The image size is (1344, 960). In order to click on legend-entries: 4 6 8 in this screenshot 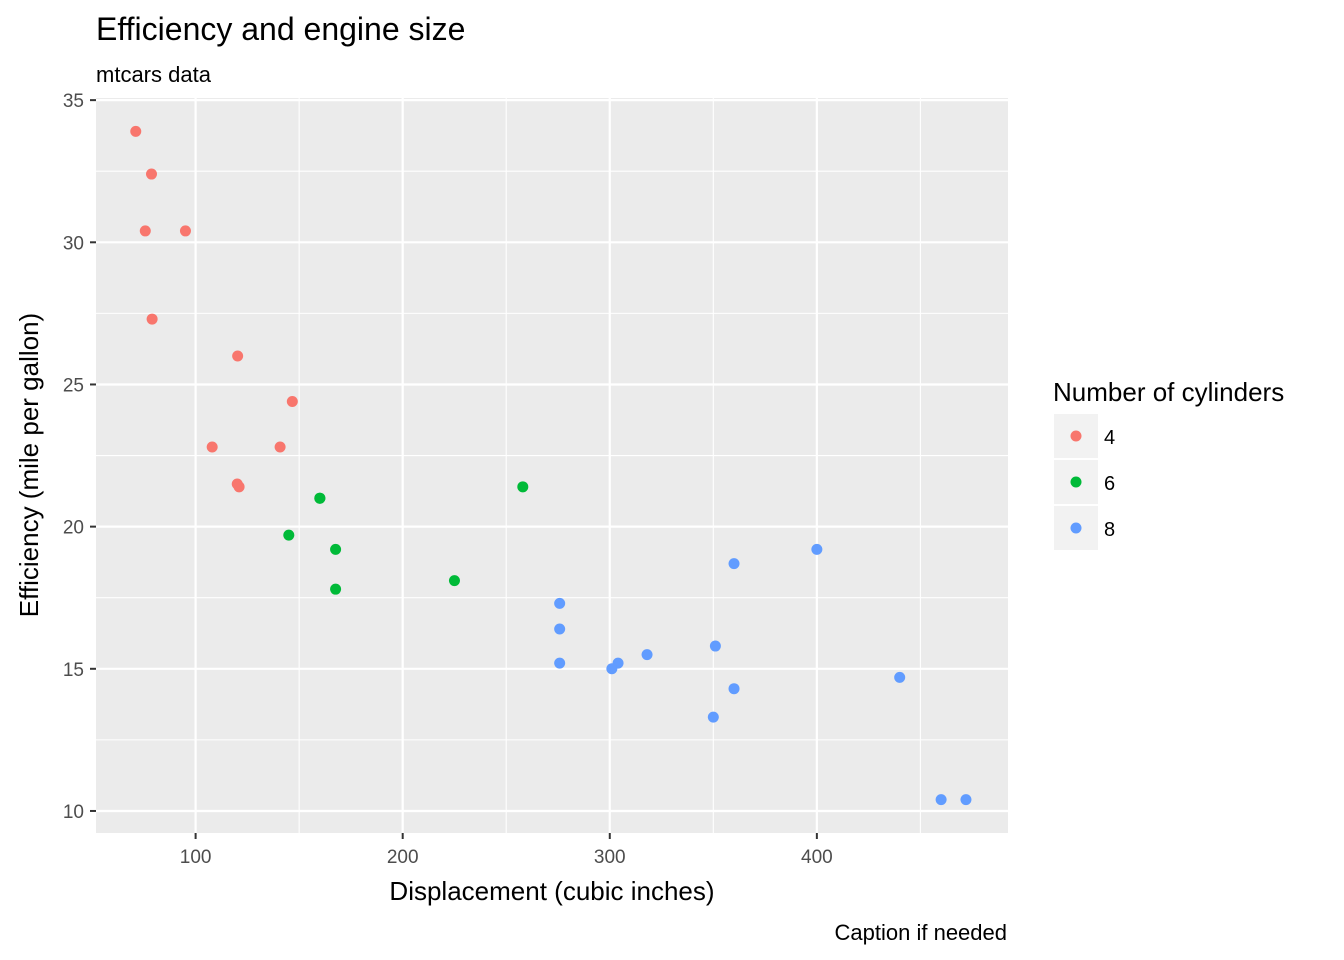, I will do `click(1084, 482)`.